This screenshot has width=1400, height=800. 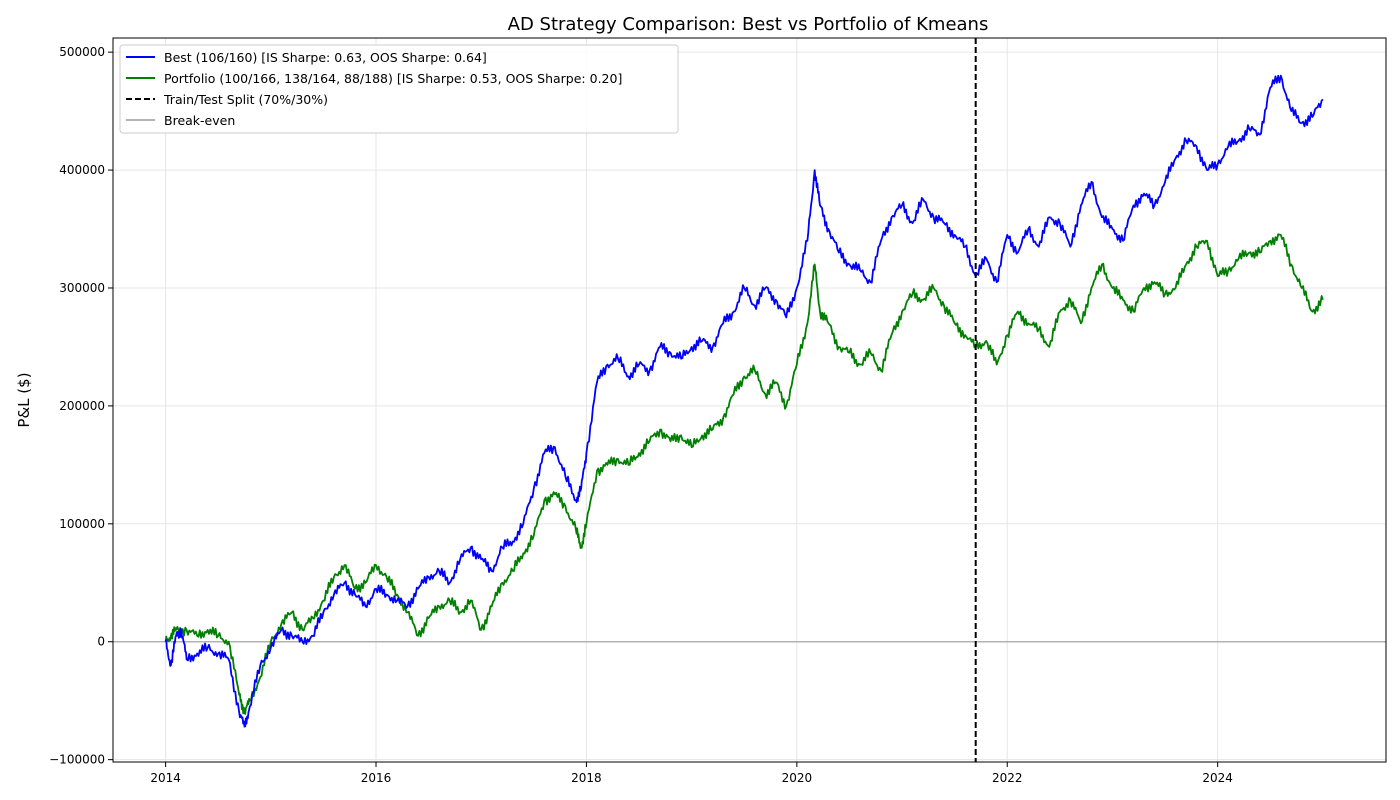 I want to click on x-tick-label: 2024, so click(x=1217, y=778).